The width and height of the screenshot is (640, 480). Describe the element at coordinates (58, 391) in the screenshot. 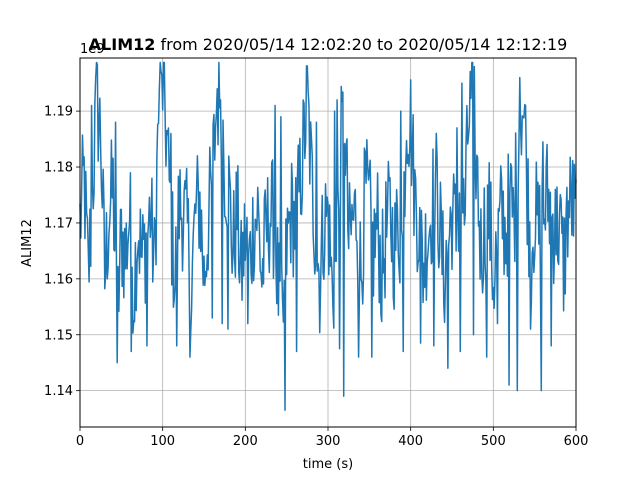

I see `y-tick-label: 1.14` at that location.